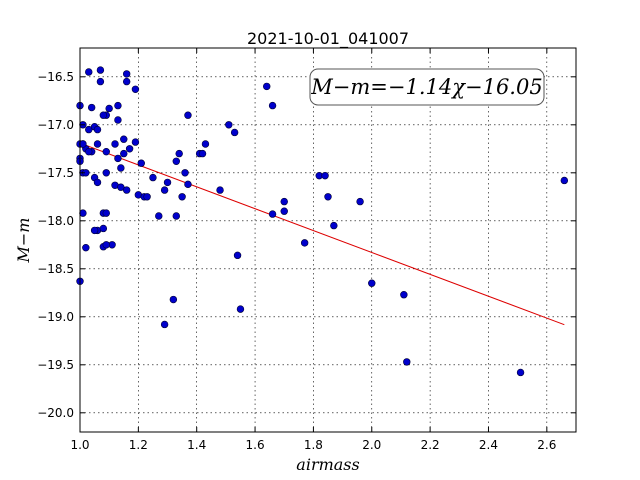 The image size is (640, 480). Describe the element at coordinates (55, 269) in the screenshot. I see `y-tick-label: −18.5` at that location.